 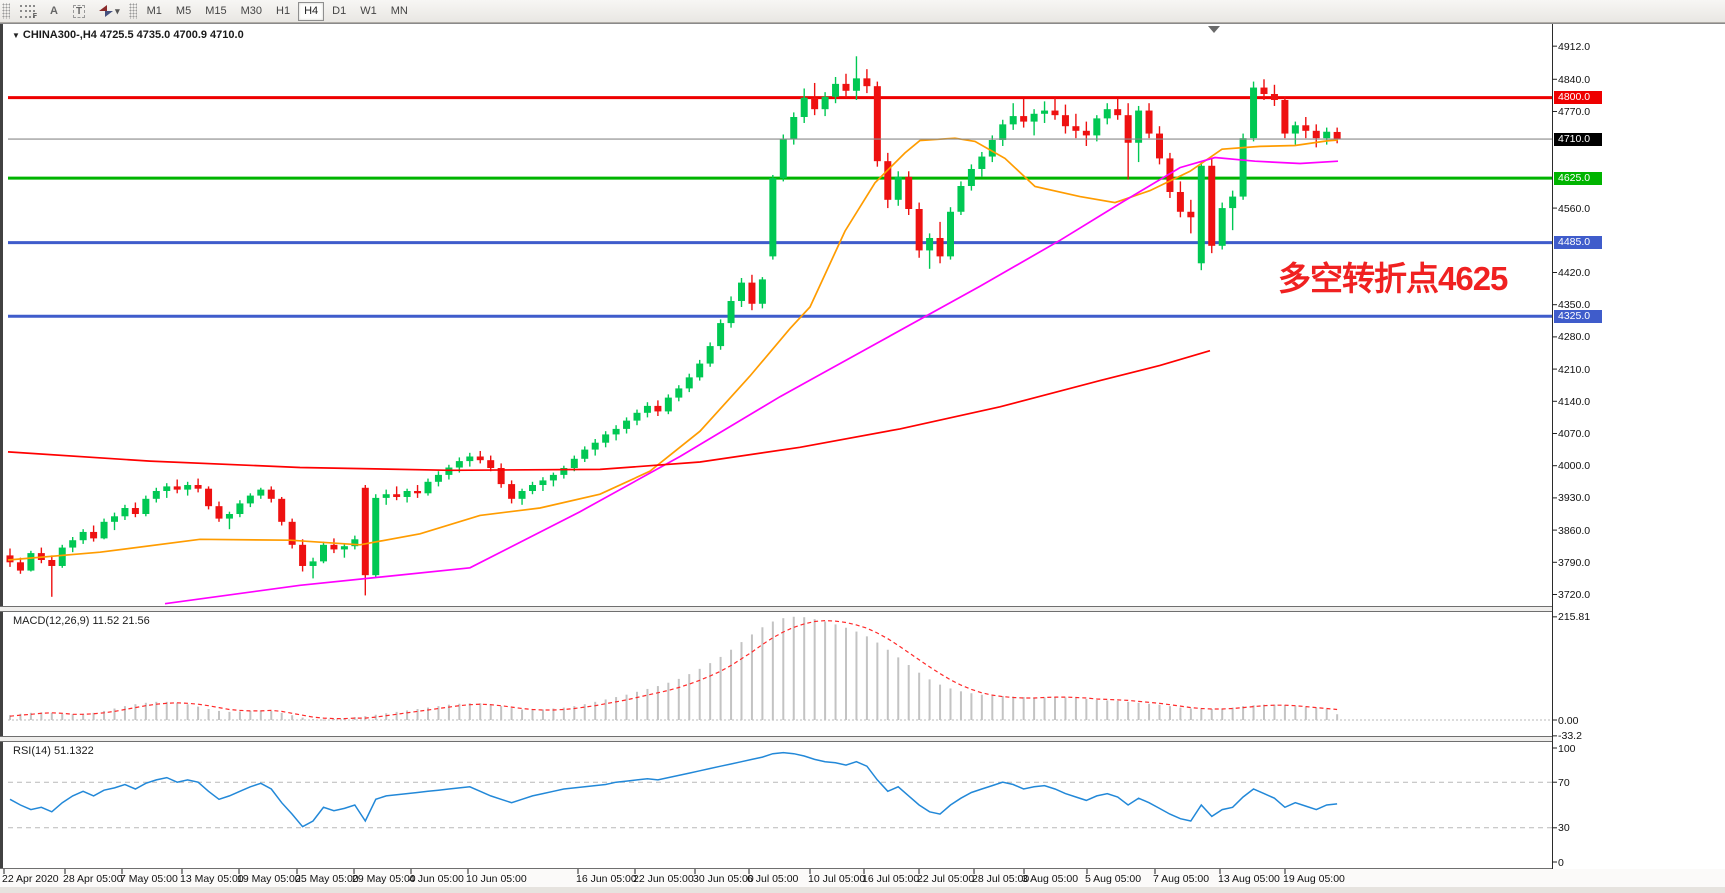 I want to click on time-axis-label: 13 Aug 05:00, so click(x=1249, y=879).